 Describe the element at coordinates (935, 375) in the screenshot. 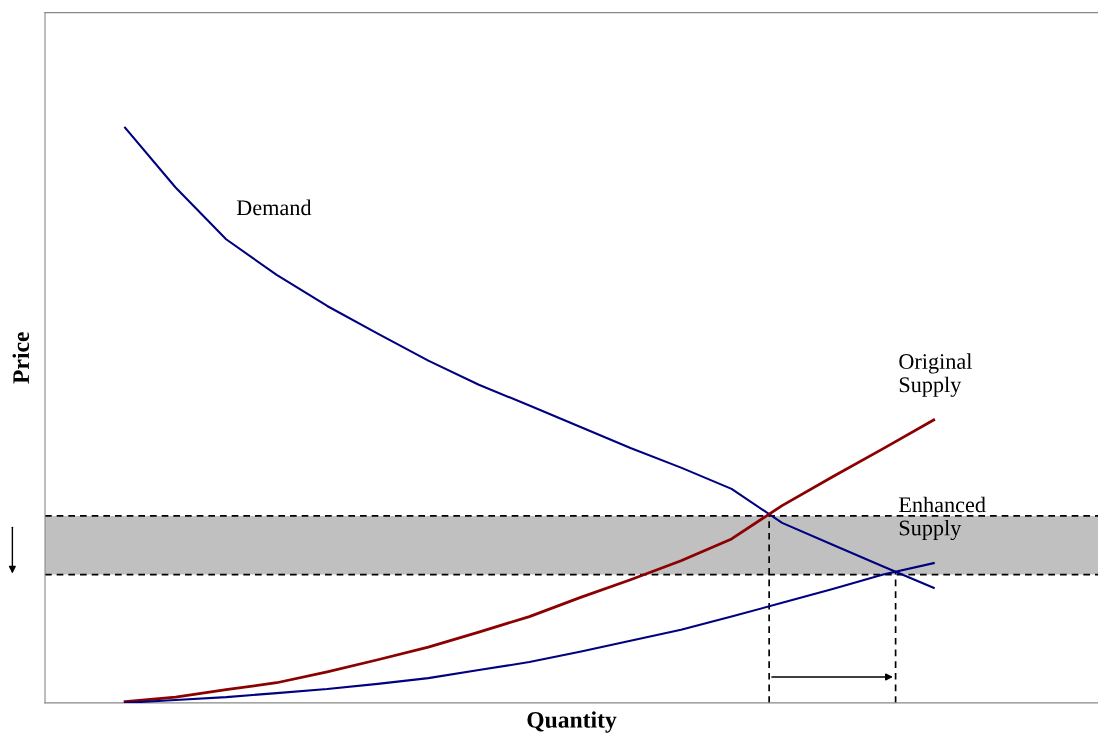

I see `series-label: Original Supply` at that location.